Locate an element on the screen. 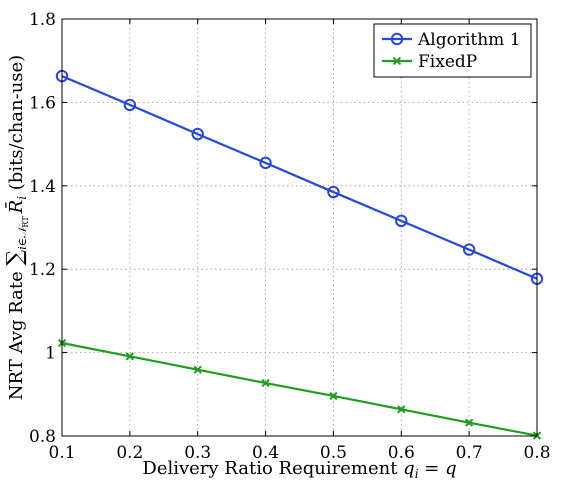 This screenshot has width=581, height=486. x-tick-label: 0.4 is located at coordinates (265, 453).